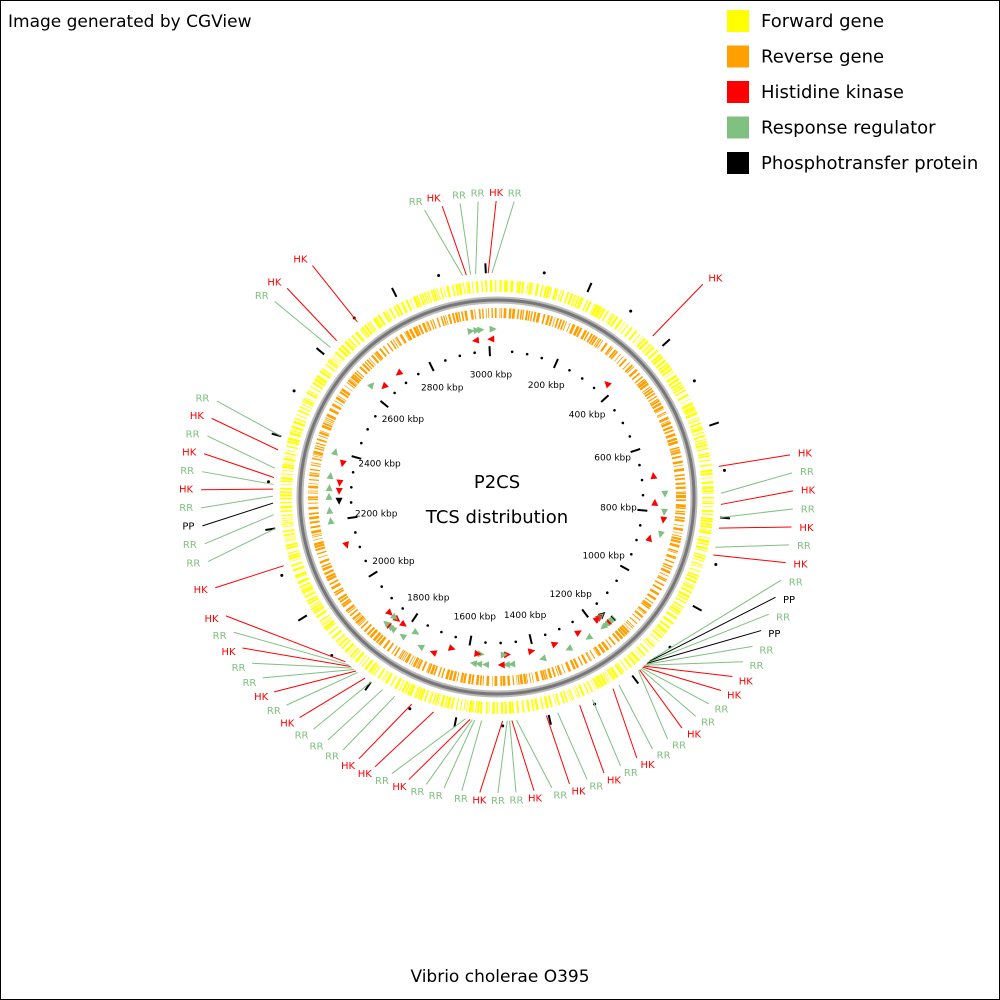  I want to click on outer-tick, so click(697, 608).